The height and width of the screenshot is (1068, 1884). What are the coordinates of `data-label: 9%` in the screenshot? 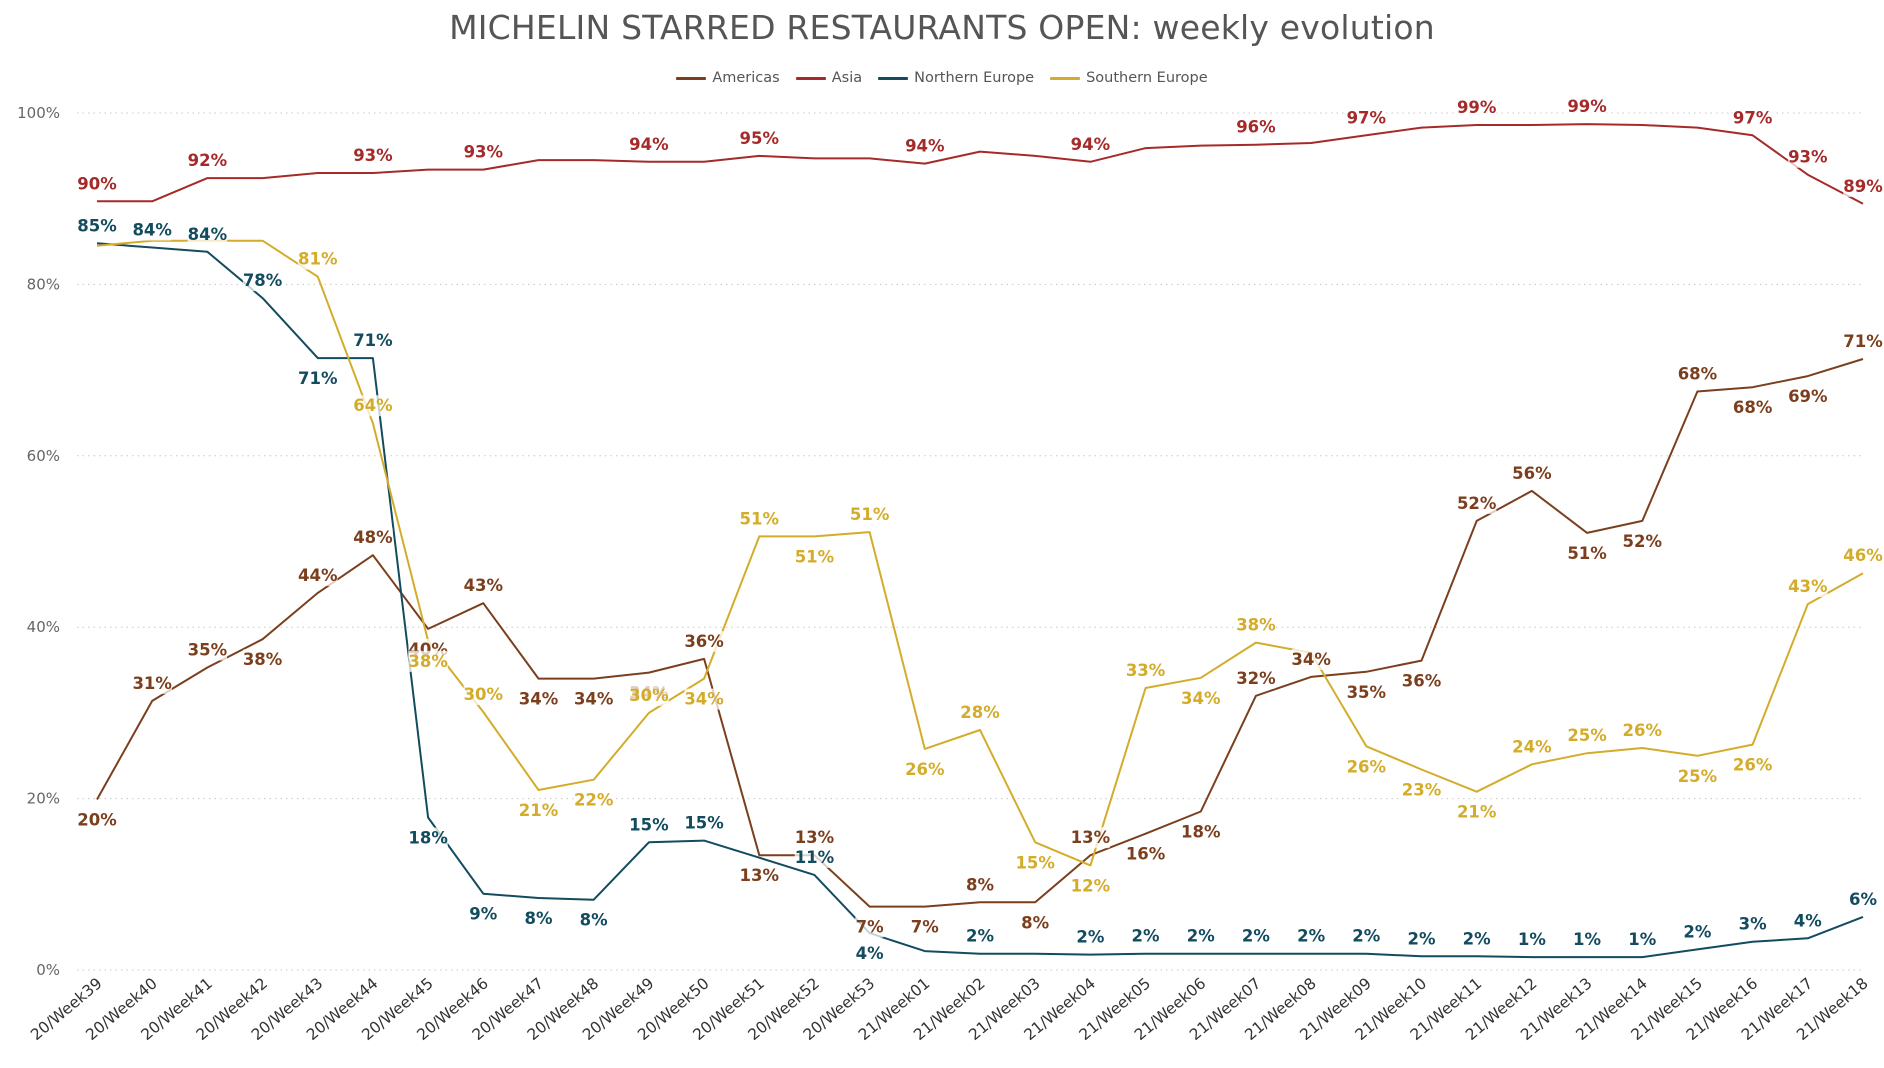 It's located at (483, 914).